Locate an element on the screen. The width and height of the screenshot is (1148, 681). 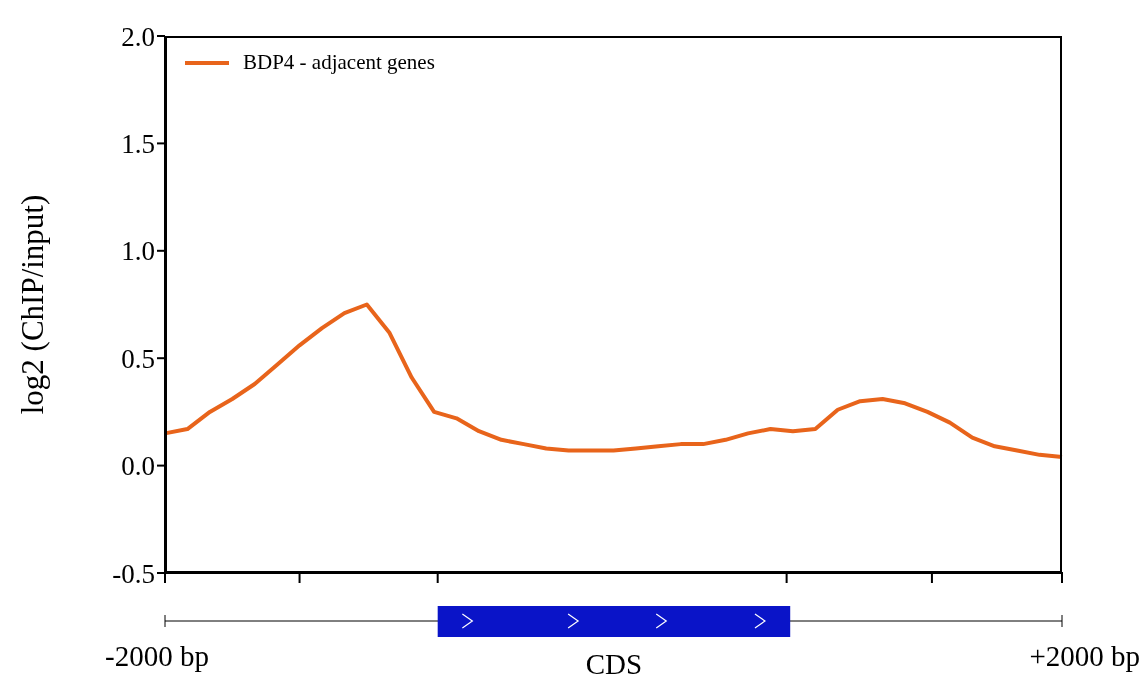
y-tick-label: 1.5 is located at coordinates (138, 143).